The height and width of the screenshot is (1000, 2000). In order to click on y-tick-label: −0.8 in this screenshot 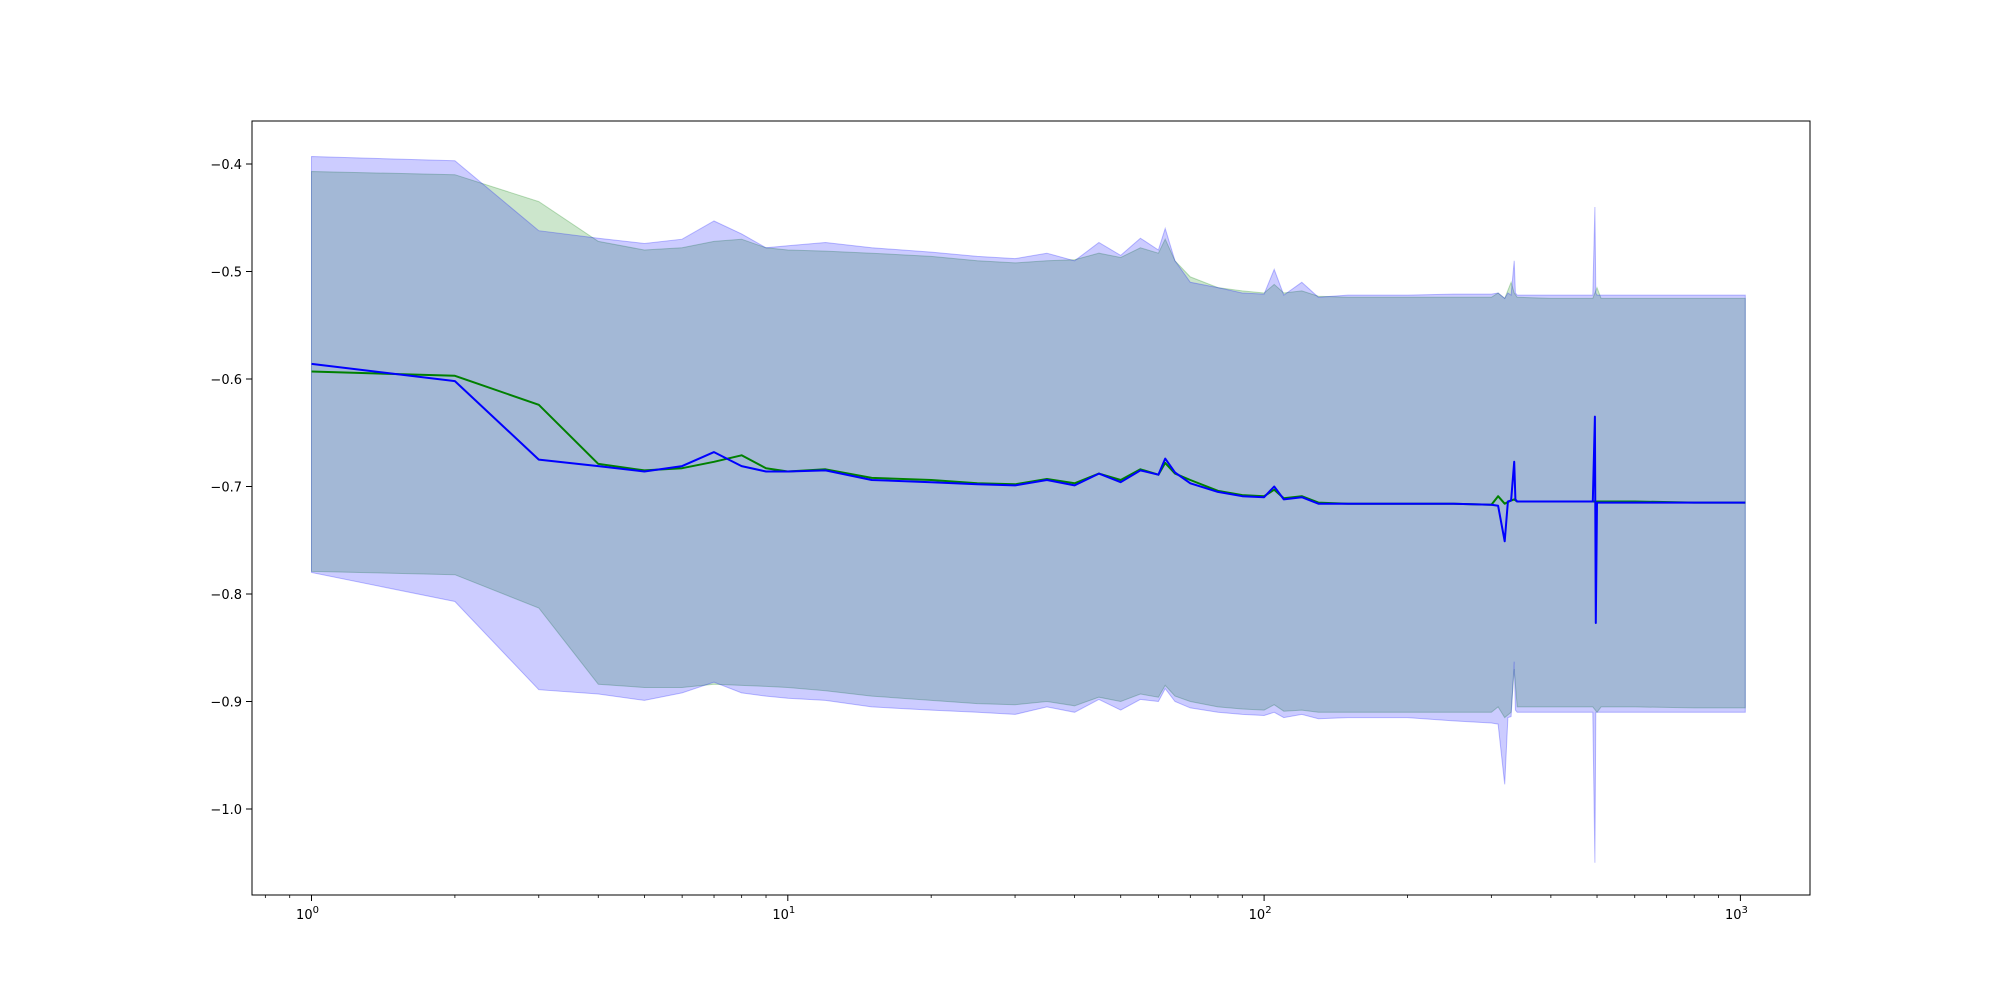, I will do `click(226, 595)`.